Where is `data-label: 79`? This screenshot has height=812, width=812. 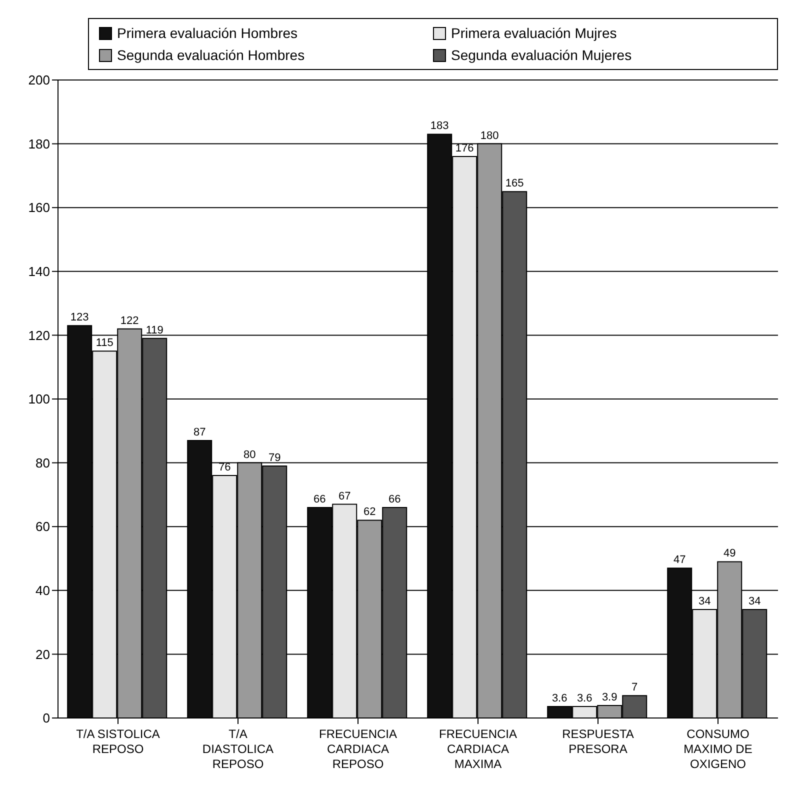 data-label: 79 is located at coordinates (274, 458).